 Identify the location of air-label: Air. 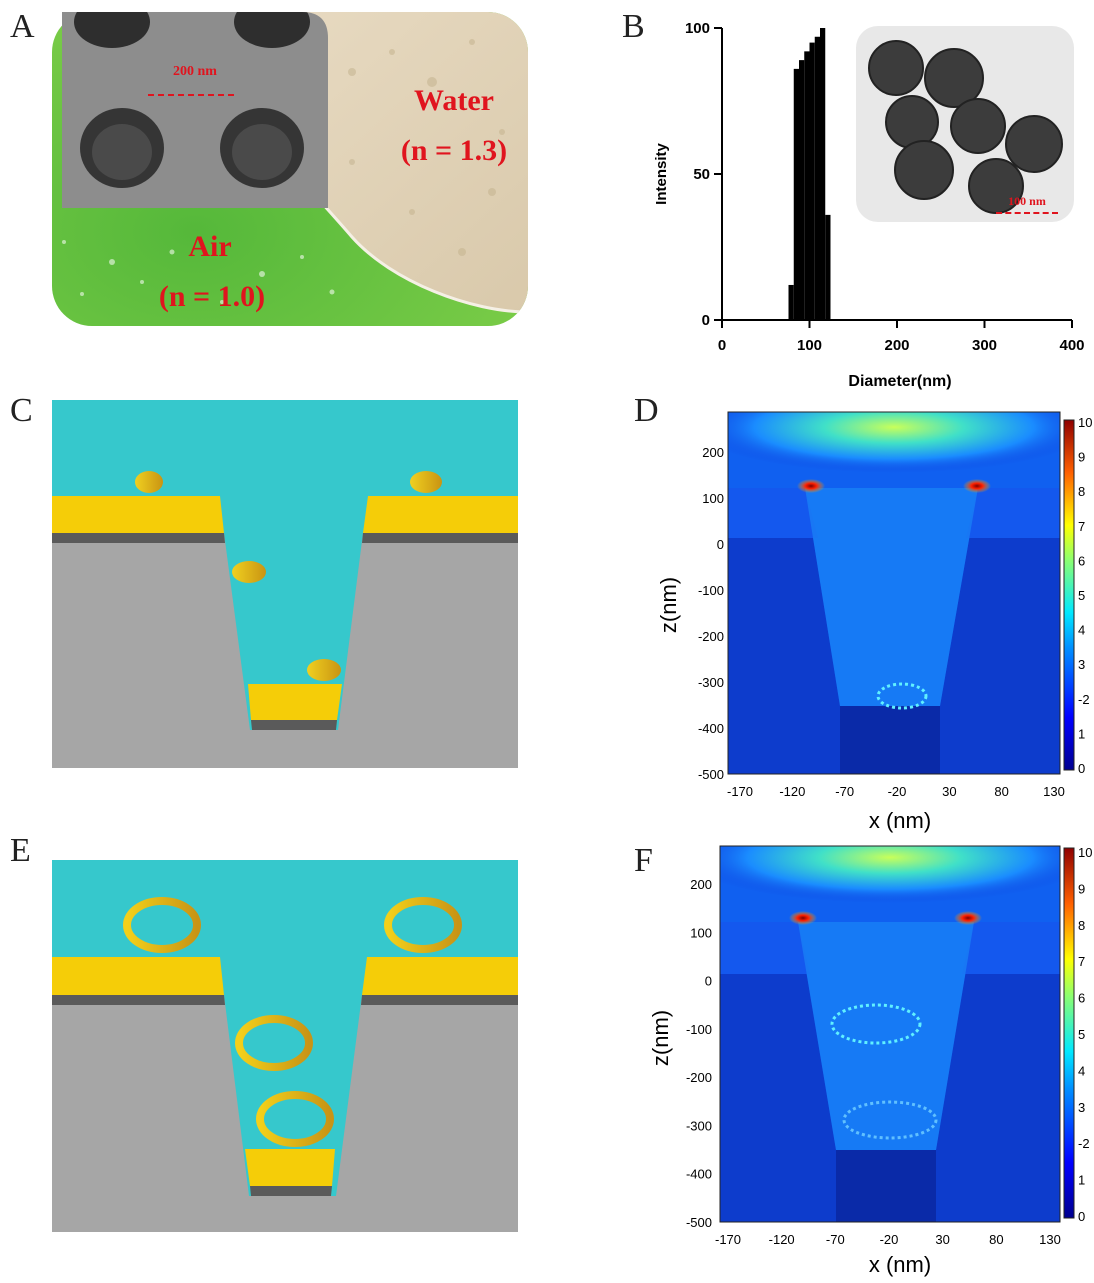
(210, 246).